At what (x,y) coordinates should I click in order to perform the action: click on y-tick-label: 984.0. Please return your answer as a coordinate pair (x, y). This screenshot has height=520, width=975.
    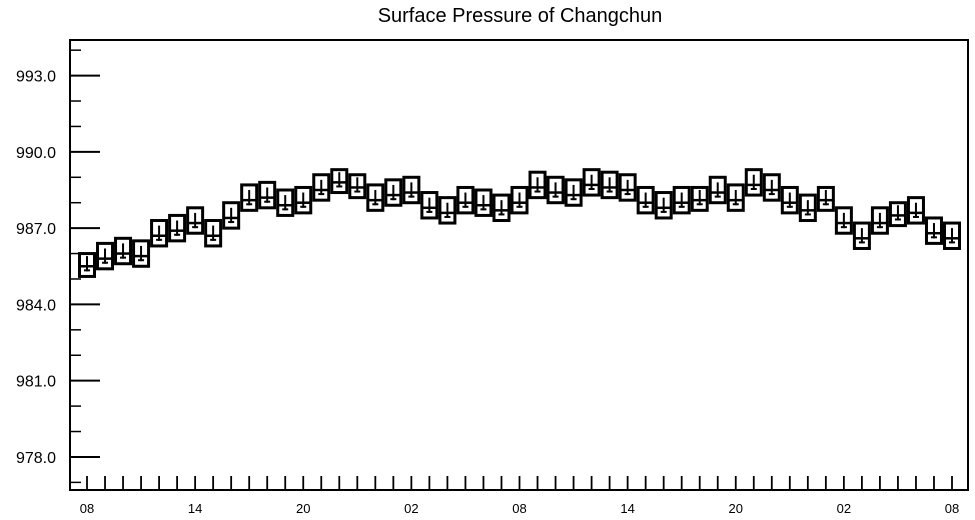
    Looking at the image, I should click on (36, 305).